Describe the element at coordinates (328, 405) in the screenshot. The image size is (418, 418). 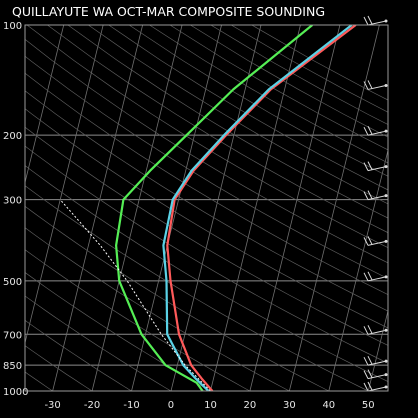
I see `temperature-tick-label: 40` at that location.